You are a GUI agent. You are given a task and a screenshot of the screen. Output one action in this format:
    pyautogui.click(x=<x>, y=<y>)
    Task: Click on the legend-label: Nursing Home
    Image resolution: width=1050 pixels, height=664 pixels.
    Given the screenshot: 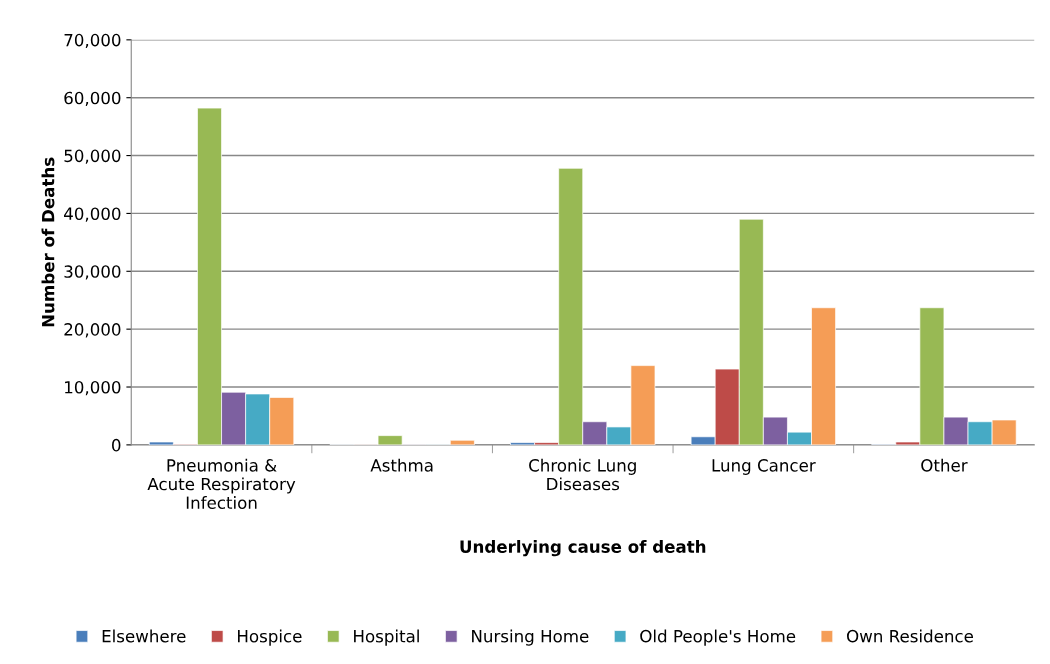 What is the action you would take?
    pyautogui.click(x=530, y=637)
    